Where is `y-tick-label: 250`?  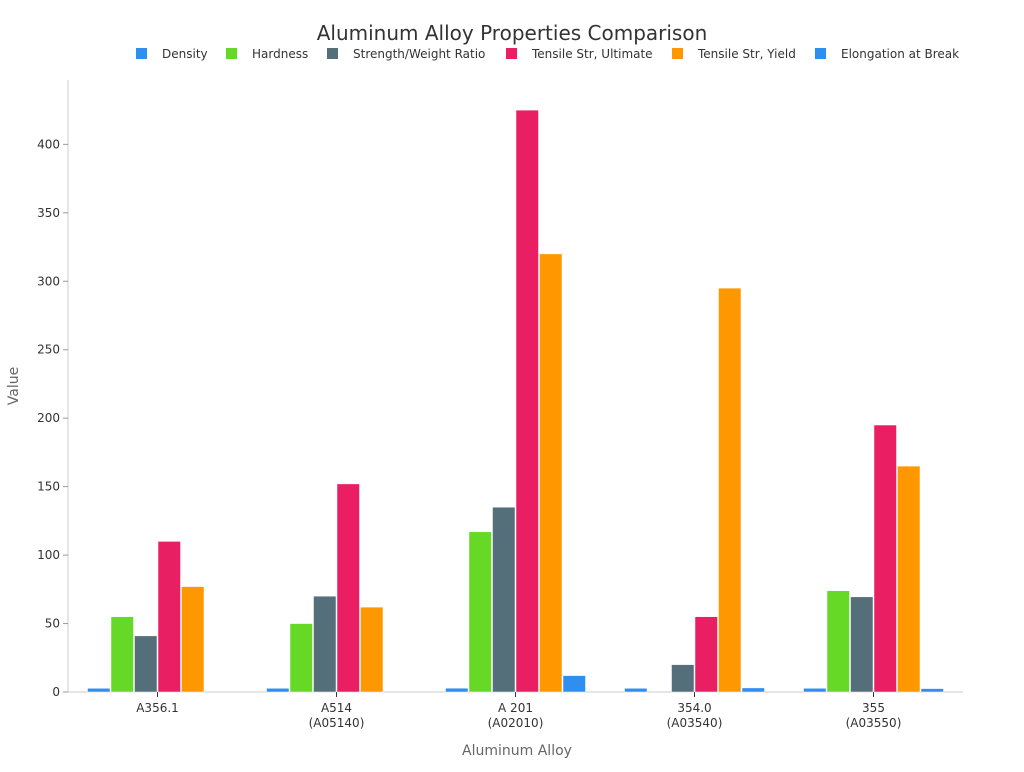
y-tick-label: 250 is located at coordinates (48, 350).